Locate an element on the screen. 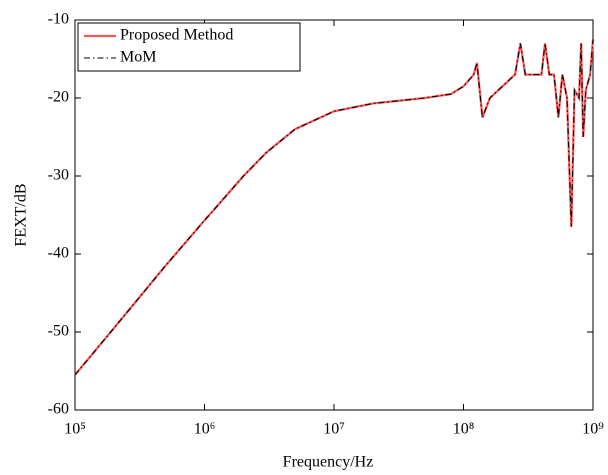 The width and height of the screenshot is (608, 475). y-tick-label: -50 is located at coordinates (58, 331).